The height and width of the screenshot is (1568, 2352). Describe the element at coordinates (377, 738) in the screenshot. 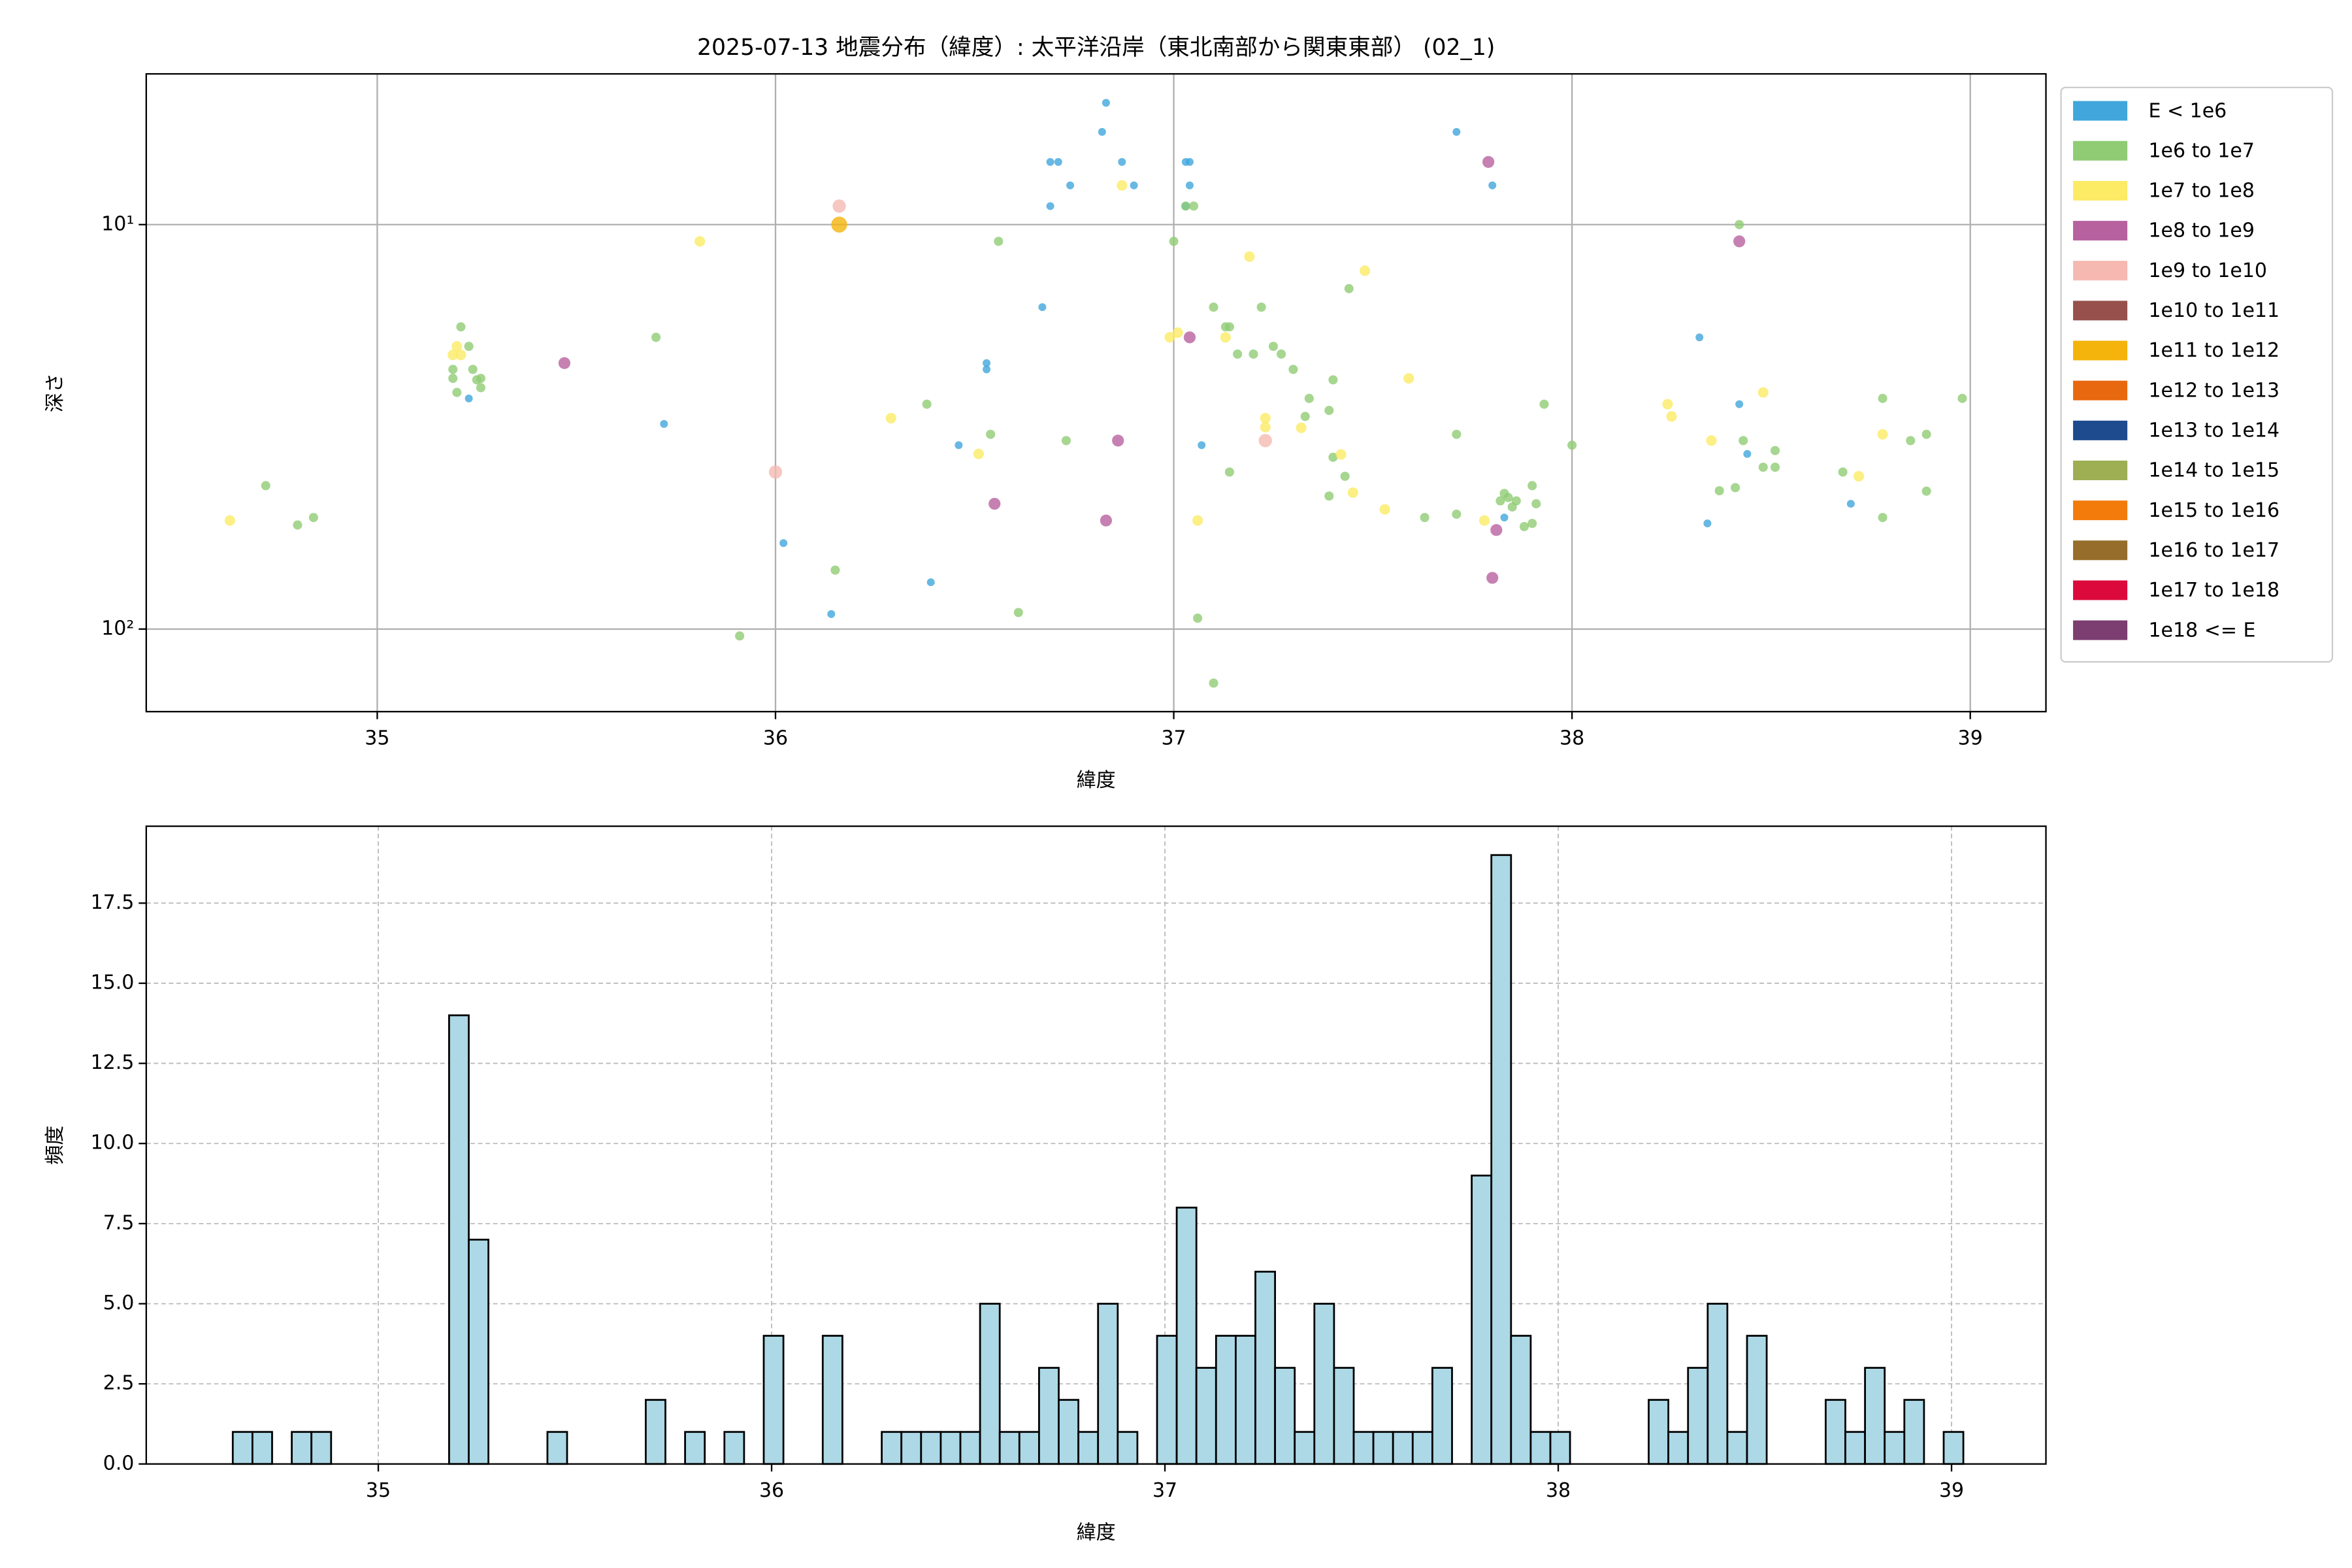

I see `x-tick-label: 35` at that location.